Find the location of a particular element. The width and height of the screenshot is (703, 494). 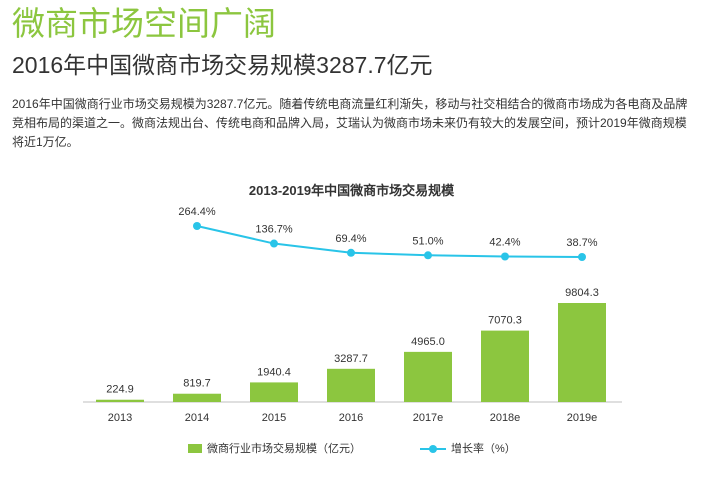

bar-2016 is located at coordinates (351, 385).